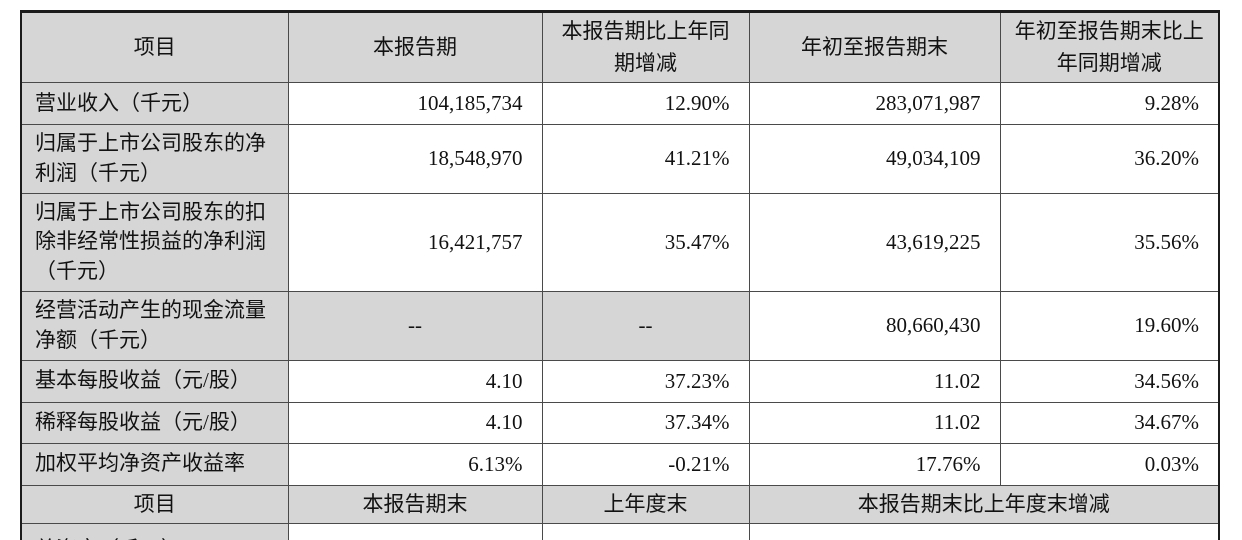  I want to click on column-header-item: 项目, so click(154, 47).